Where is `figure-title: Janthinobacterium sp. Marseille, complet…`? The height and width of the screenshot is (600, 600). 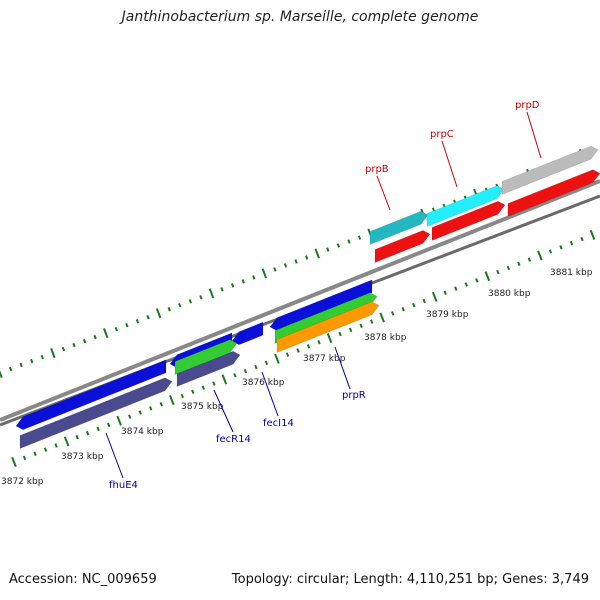
figure-title: Janthinobacterium sp. Marseille, complet… is located at coordinates (300, 17).